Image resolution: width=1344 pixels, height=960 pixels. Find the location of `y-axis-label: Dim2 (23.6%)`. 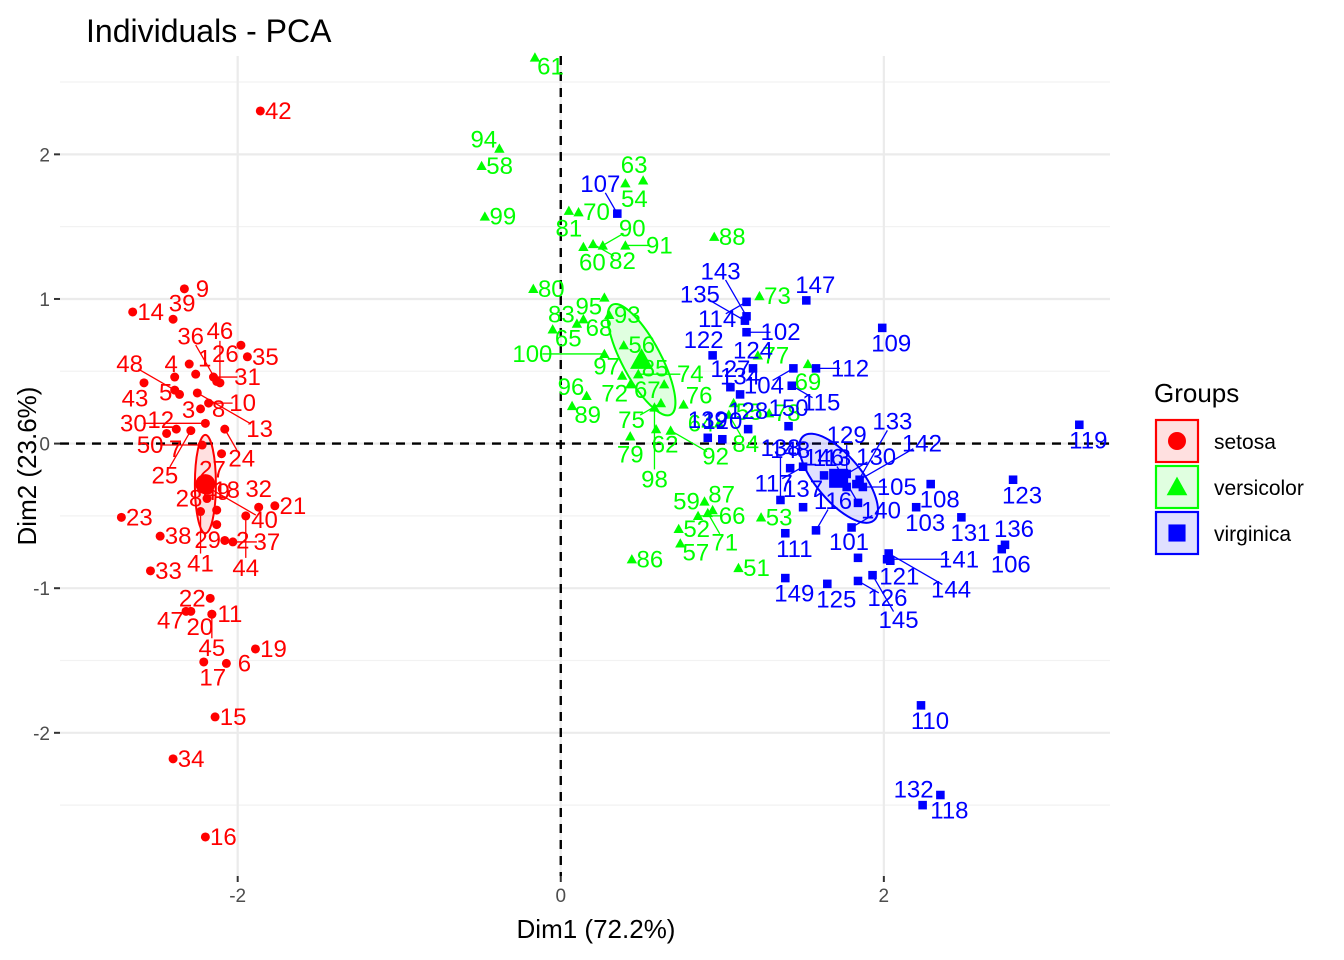

y-axis-label: Dim2 (23.6%) is located at coordinates (27, 466).